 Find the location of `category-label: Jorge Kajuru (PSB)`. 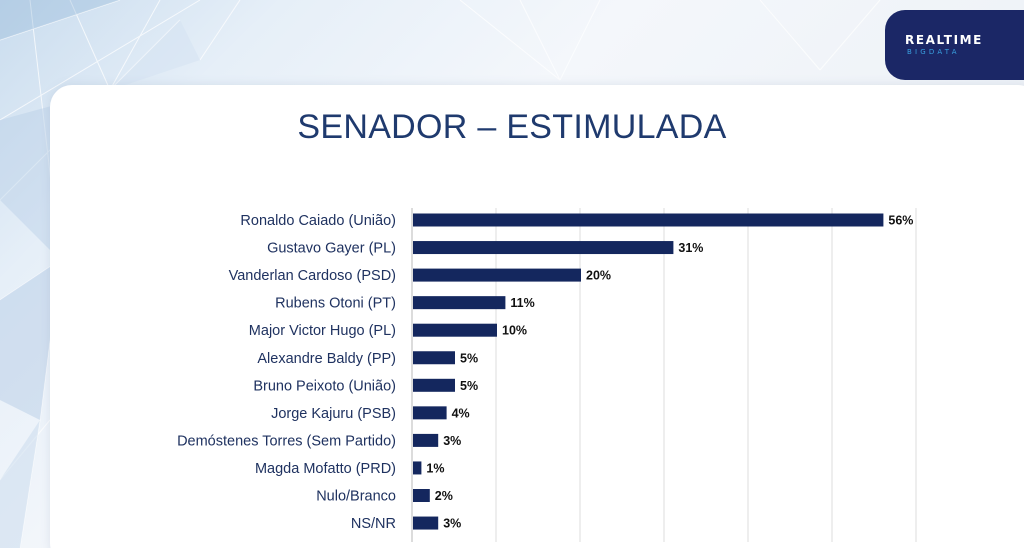

category-label: Jorge Kajuru (PSB) is located at coordinates (333, 414).